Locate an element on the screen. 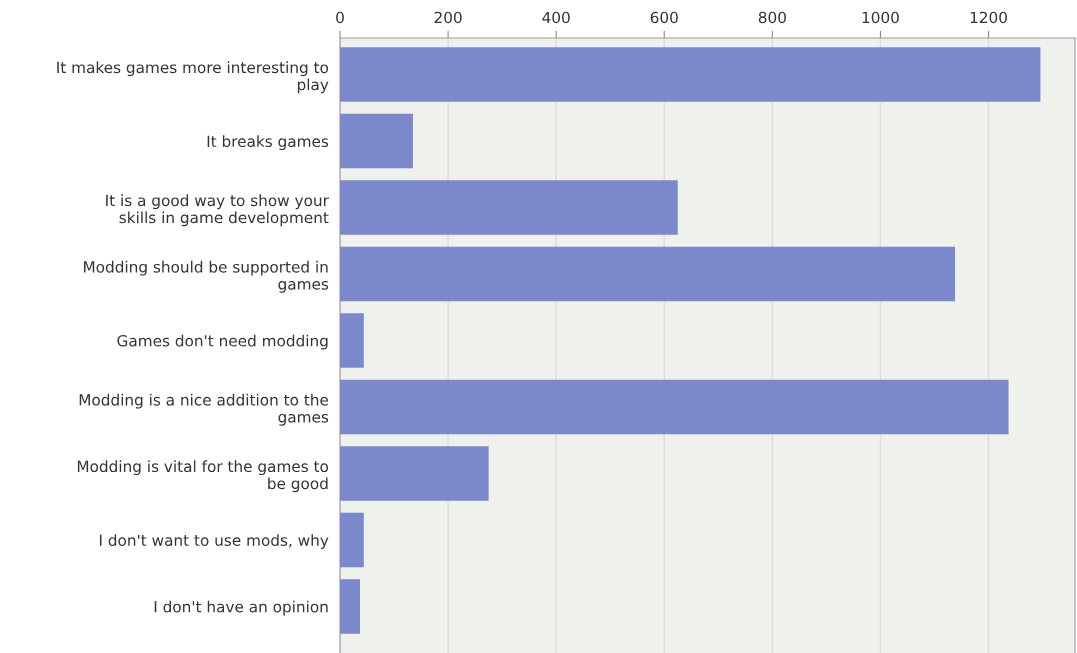  x-tick-label: 200 is located at coordinates (448, 17).